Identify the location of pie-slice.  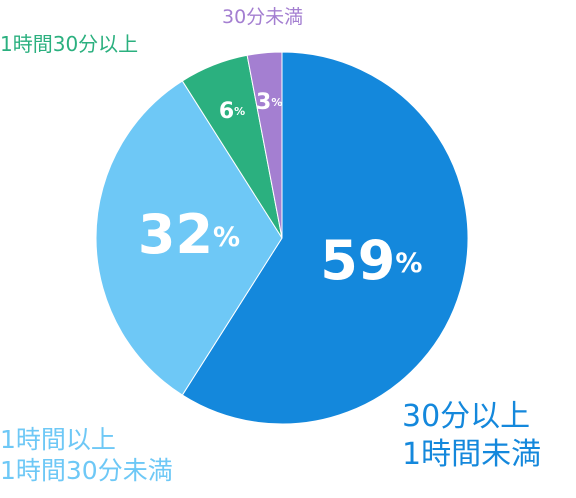
(264, 145).